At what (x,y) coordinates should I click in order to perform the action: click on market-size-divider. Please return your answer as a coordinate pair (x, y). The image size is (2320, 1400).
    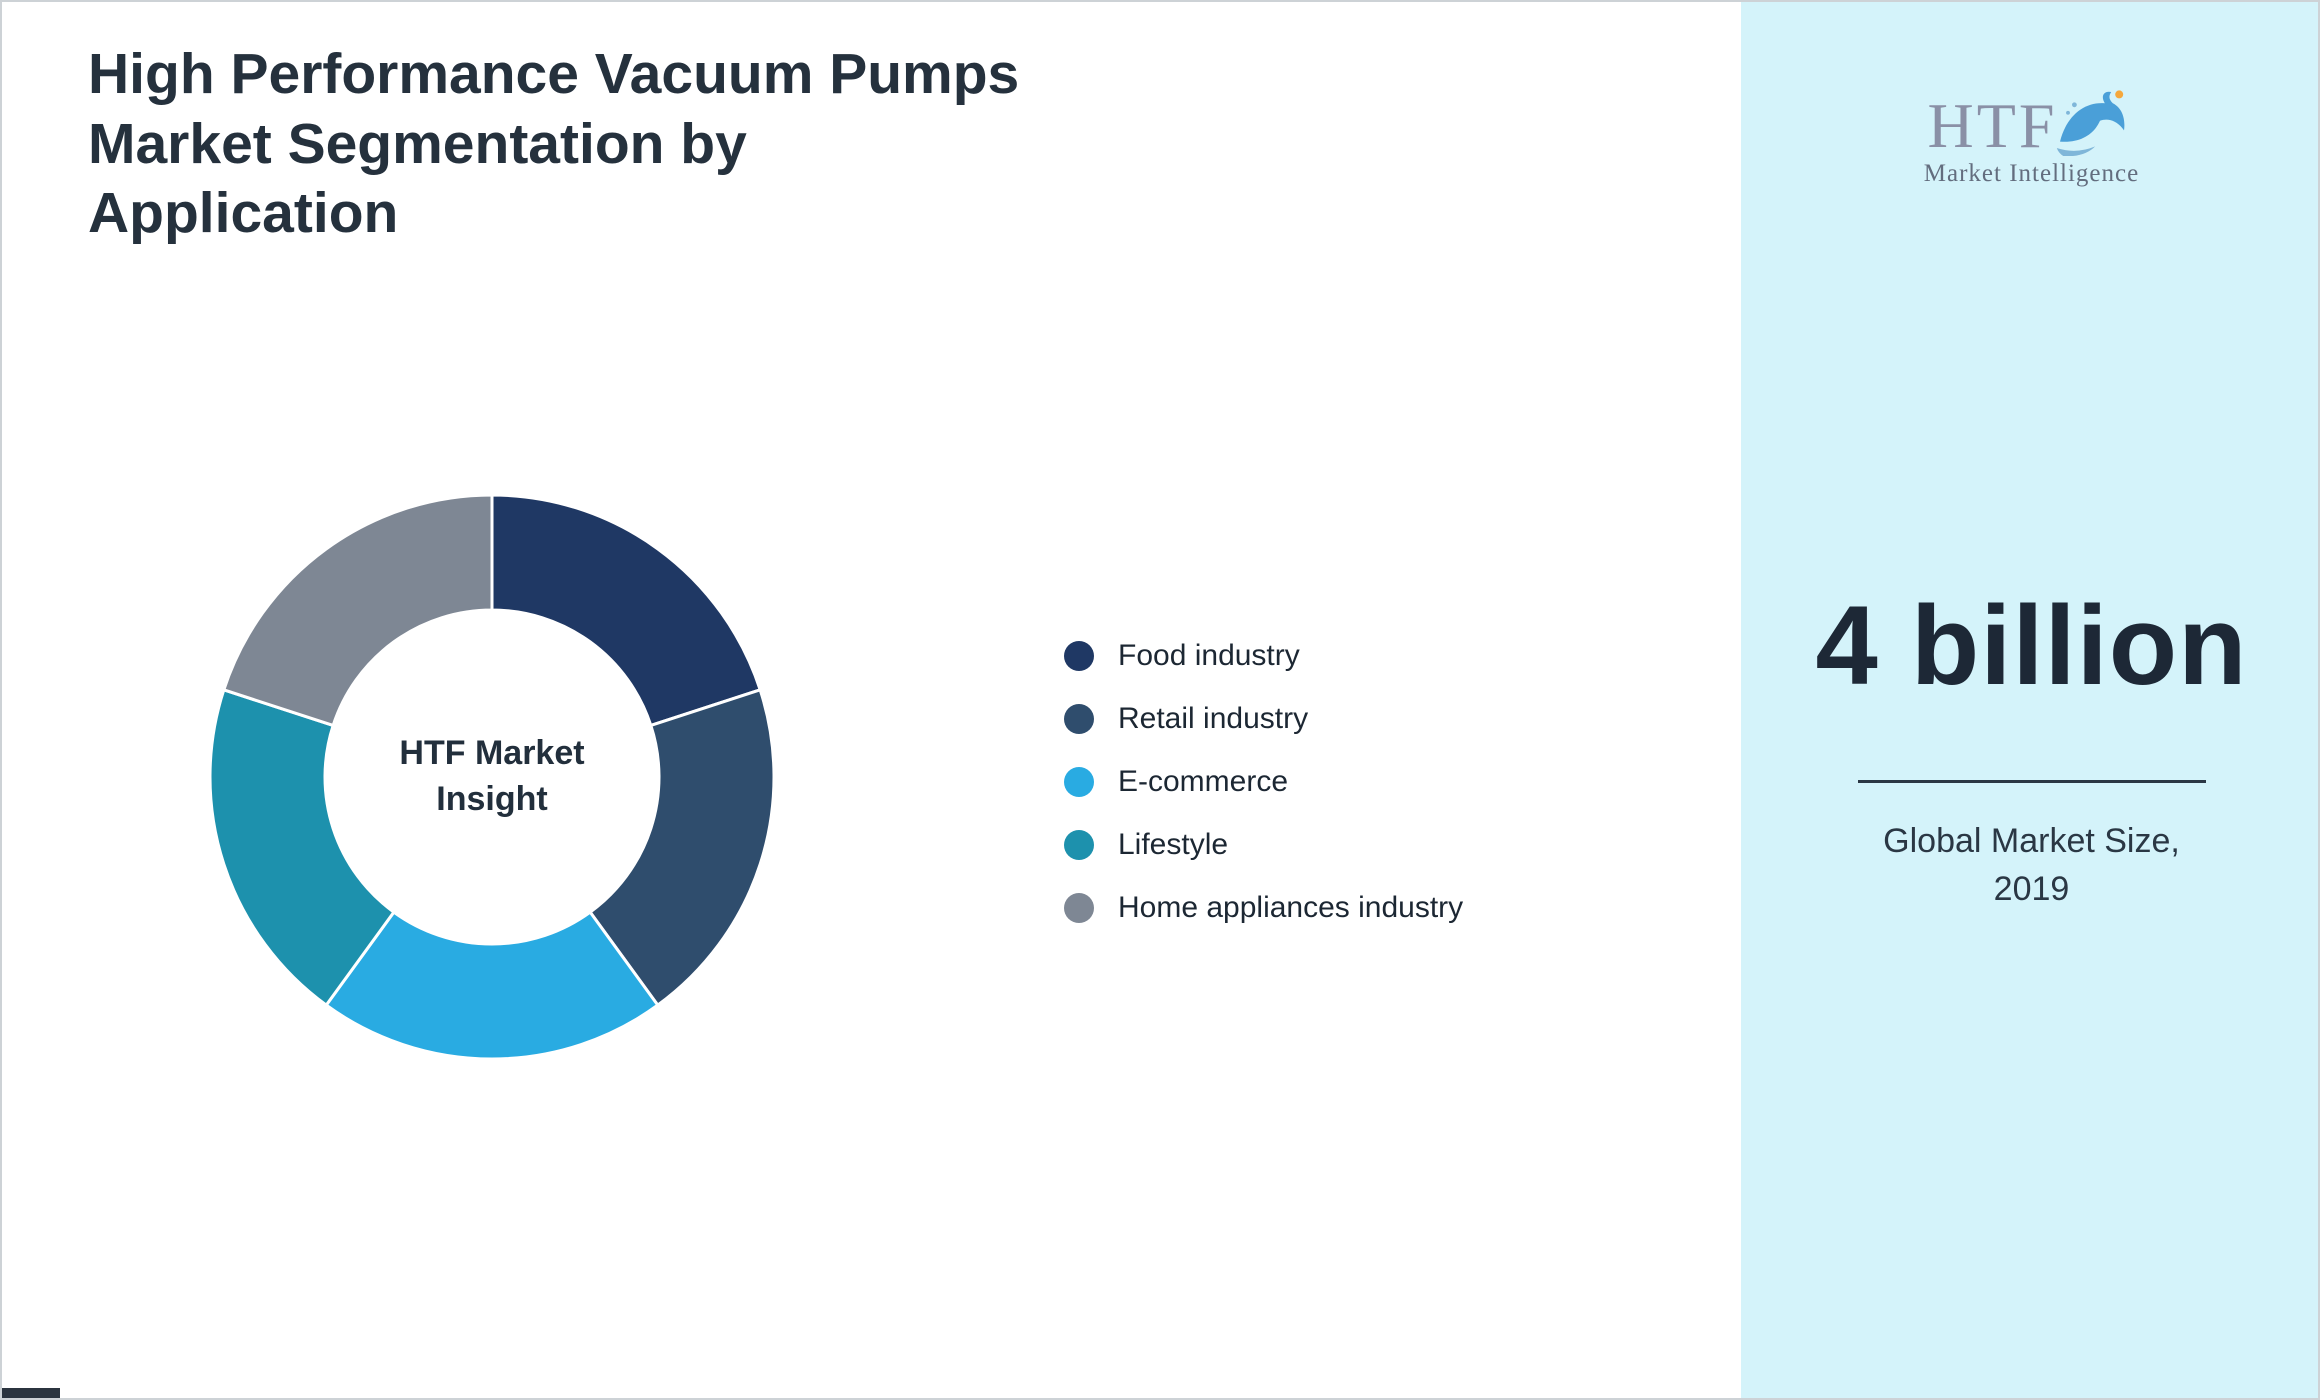
    Looking at the image, I should click on (2031, 781).